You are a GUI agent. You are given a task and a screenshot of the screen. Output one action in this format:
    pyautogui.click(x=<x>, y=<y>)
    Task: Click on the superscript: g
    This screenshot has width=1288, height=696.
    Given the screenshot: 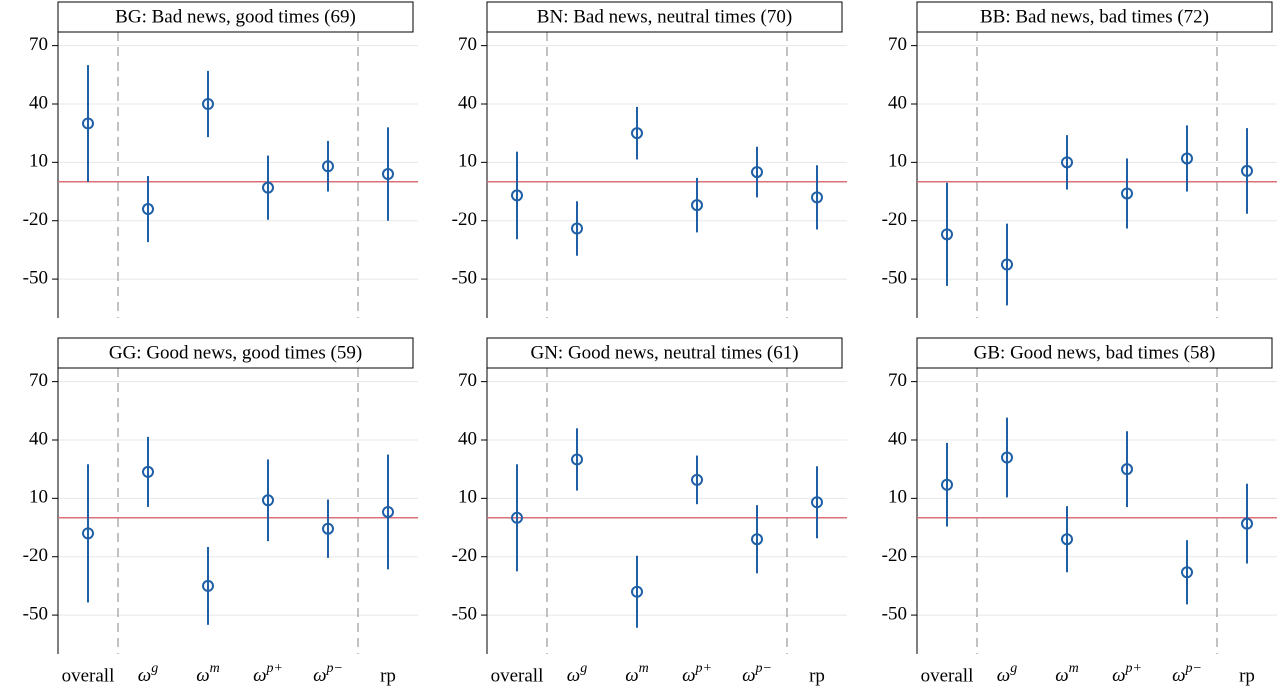 What is the action you would take?
    pyautogui.click(x=154, y=668)
    